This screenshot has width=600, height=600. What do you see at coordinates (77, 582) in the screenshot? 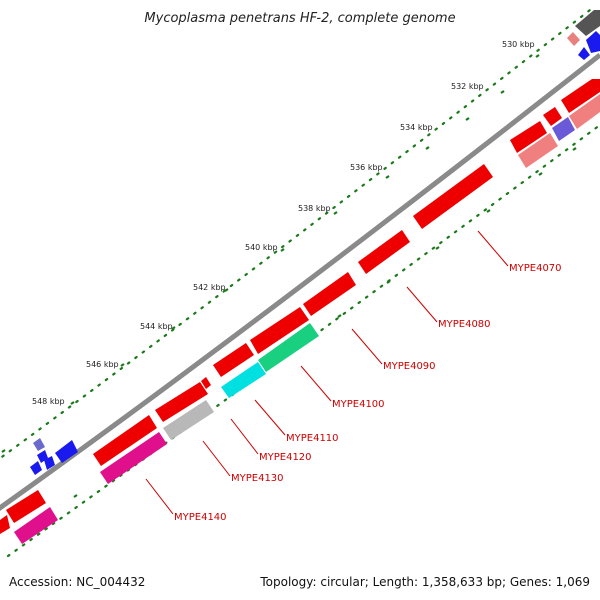
I see `accession-text: Accession: NC_004432` at bounding box center [77, 582].